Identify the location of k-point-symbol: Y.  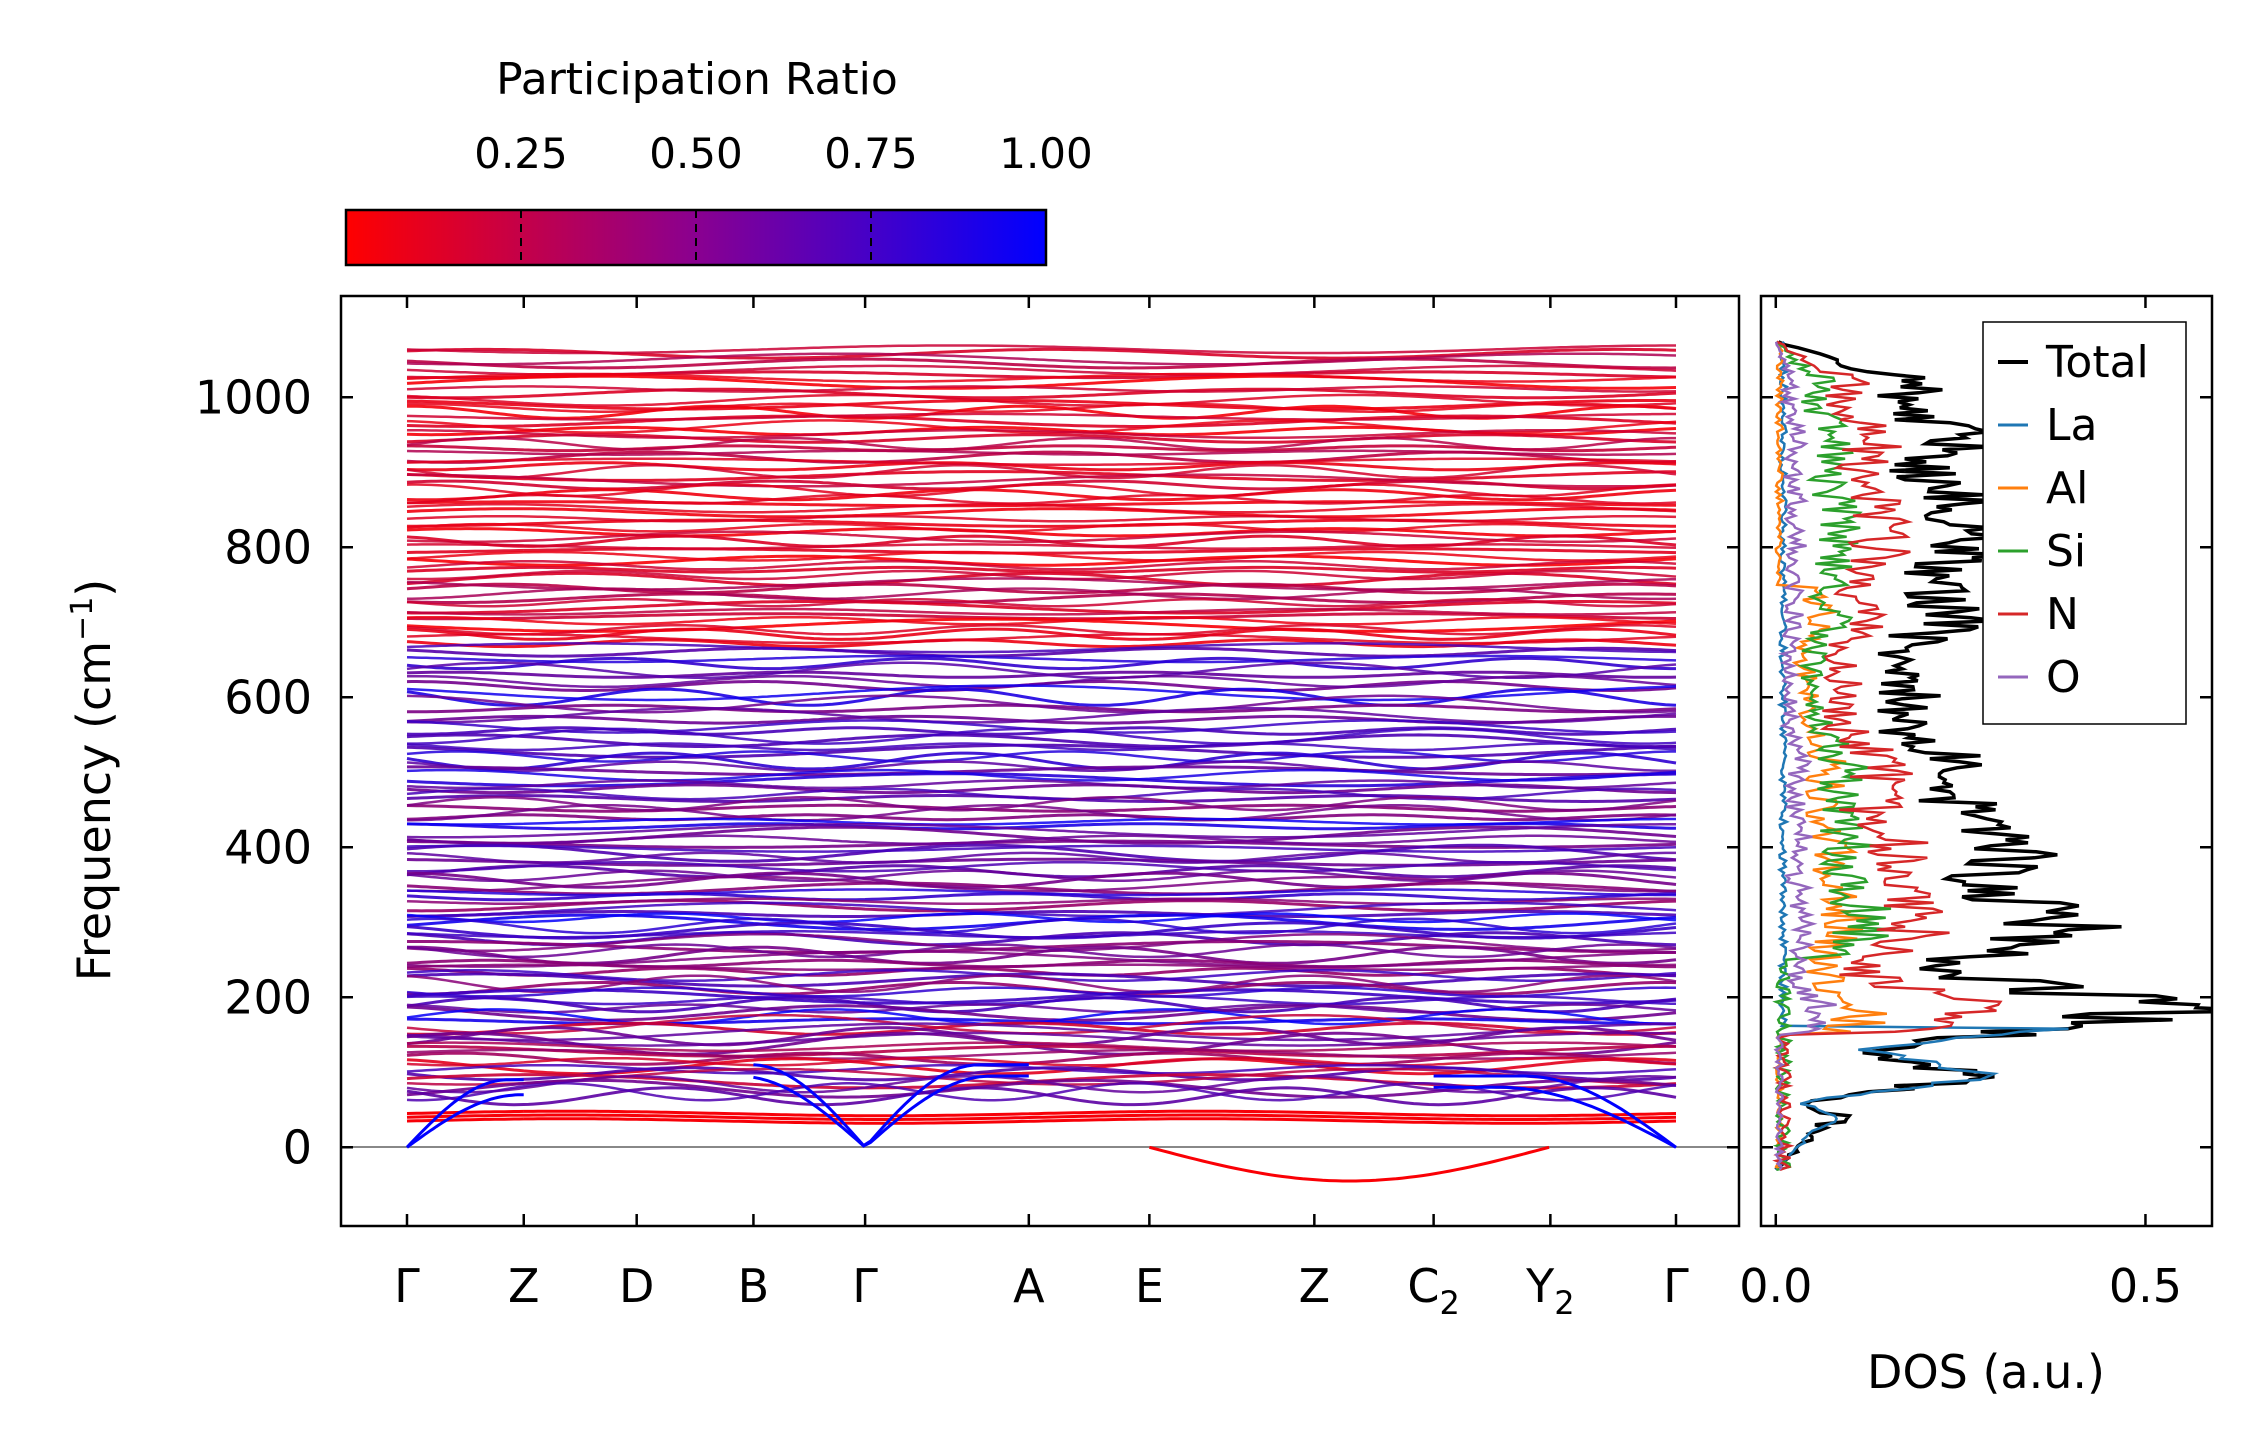
(1540, 1286).